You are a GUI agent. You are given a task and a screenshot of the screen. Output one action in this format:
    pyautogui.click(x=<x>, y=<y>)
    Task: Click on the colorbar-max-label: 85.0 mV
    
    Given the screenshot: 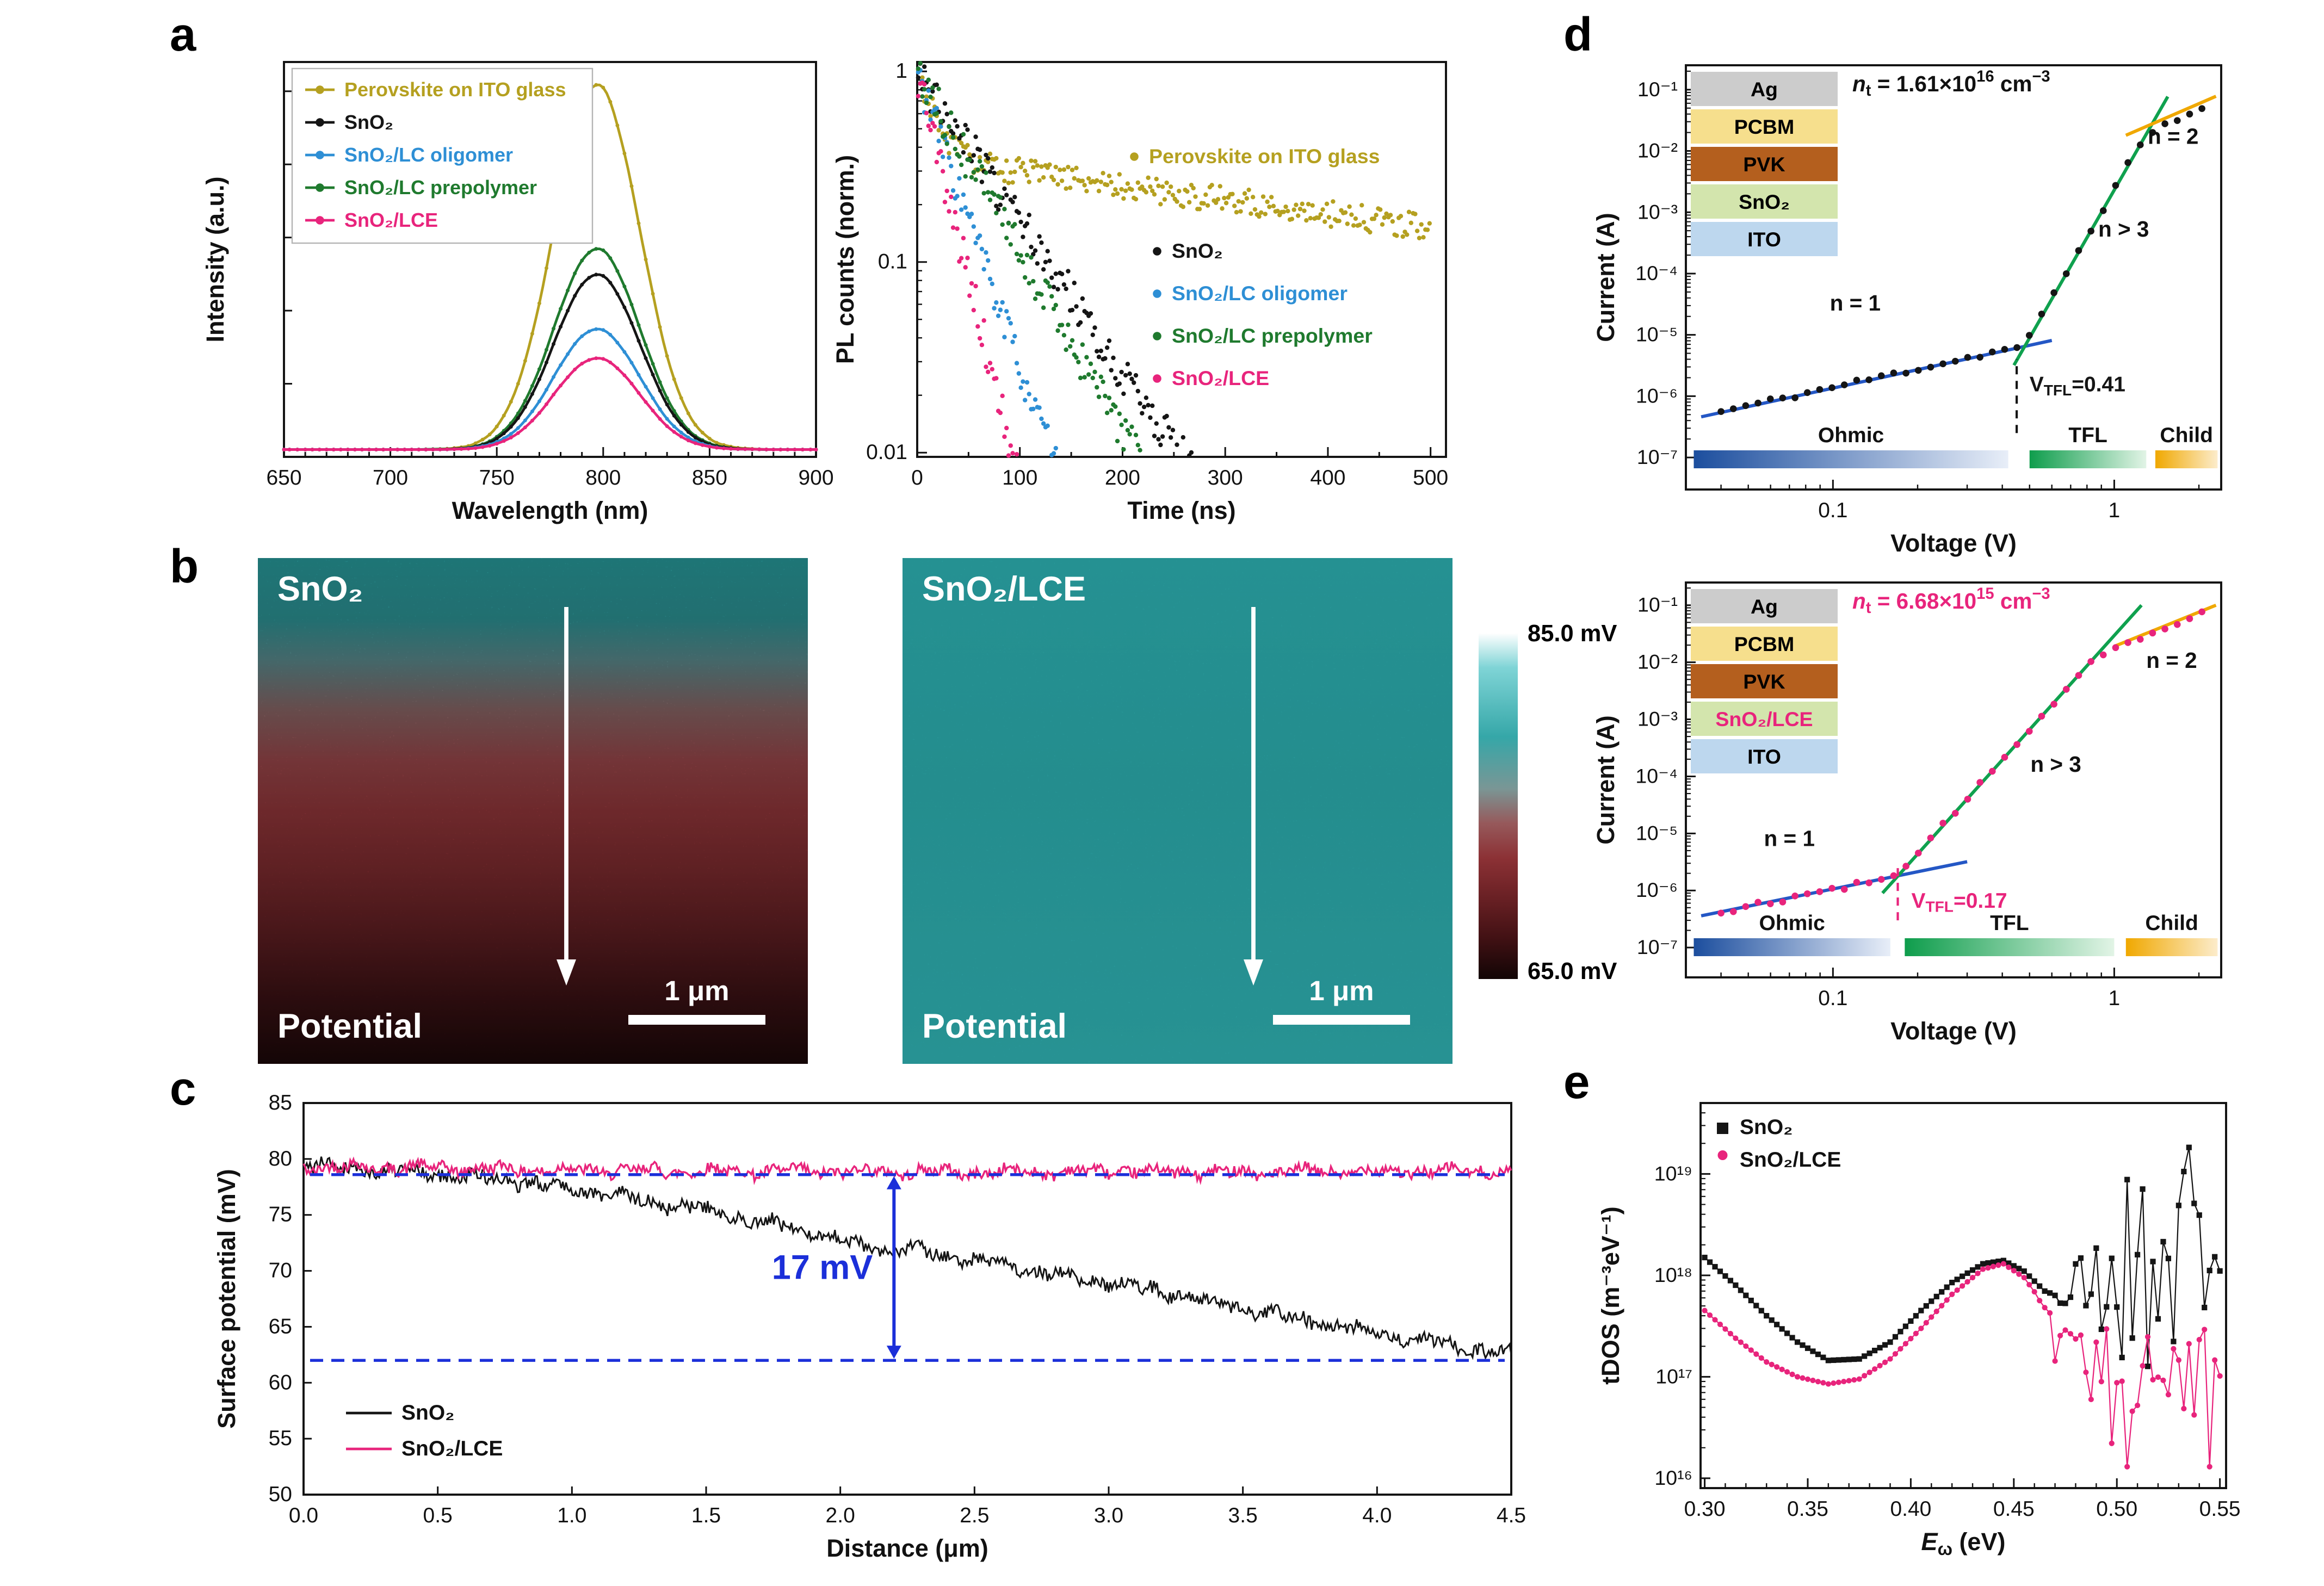 What is the action you would take?
    pyautogui.click(x=1573, y=635)
    